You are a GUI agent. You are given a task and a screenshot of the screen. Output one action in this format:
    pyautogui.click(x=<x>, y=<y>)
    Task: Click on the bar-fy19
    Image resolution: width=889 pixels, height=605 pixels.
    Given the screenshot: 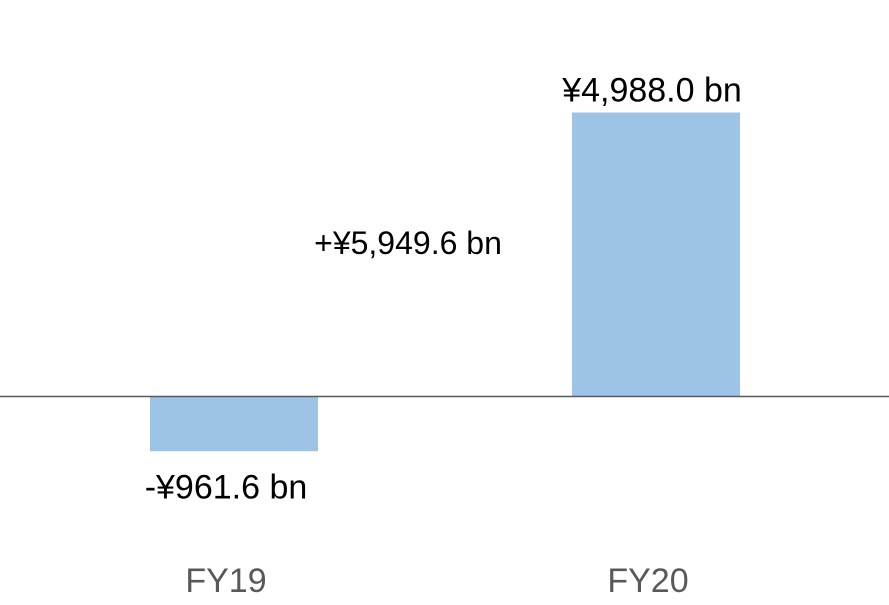 What is the action you would take?
    pyautogui.click(x=234, y=424)
    